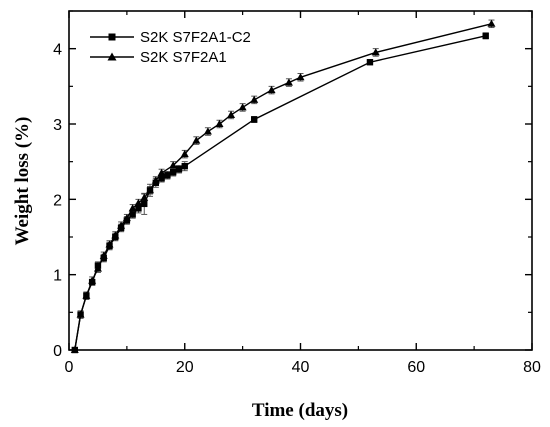 This screenshot has height=427, width=550. What do you see at coordinates (57, 351) in the screenshot?
I see `y-tick-label: 0` at bounding box center [57, 351].